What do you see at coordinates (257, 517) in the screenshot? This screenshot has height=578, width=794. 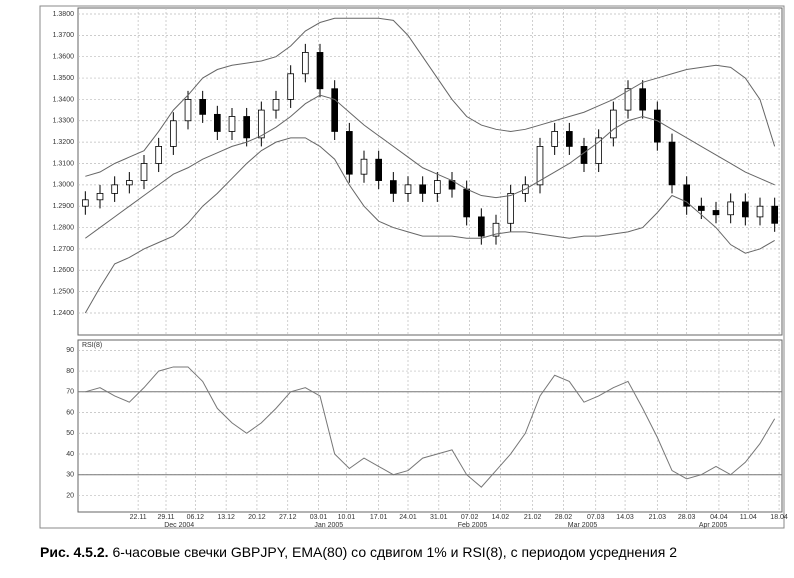 I see `x-tick-label: 20.12` at bounding box center [257, 517].